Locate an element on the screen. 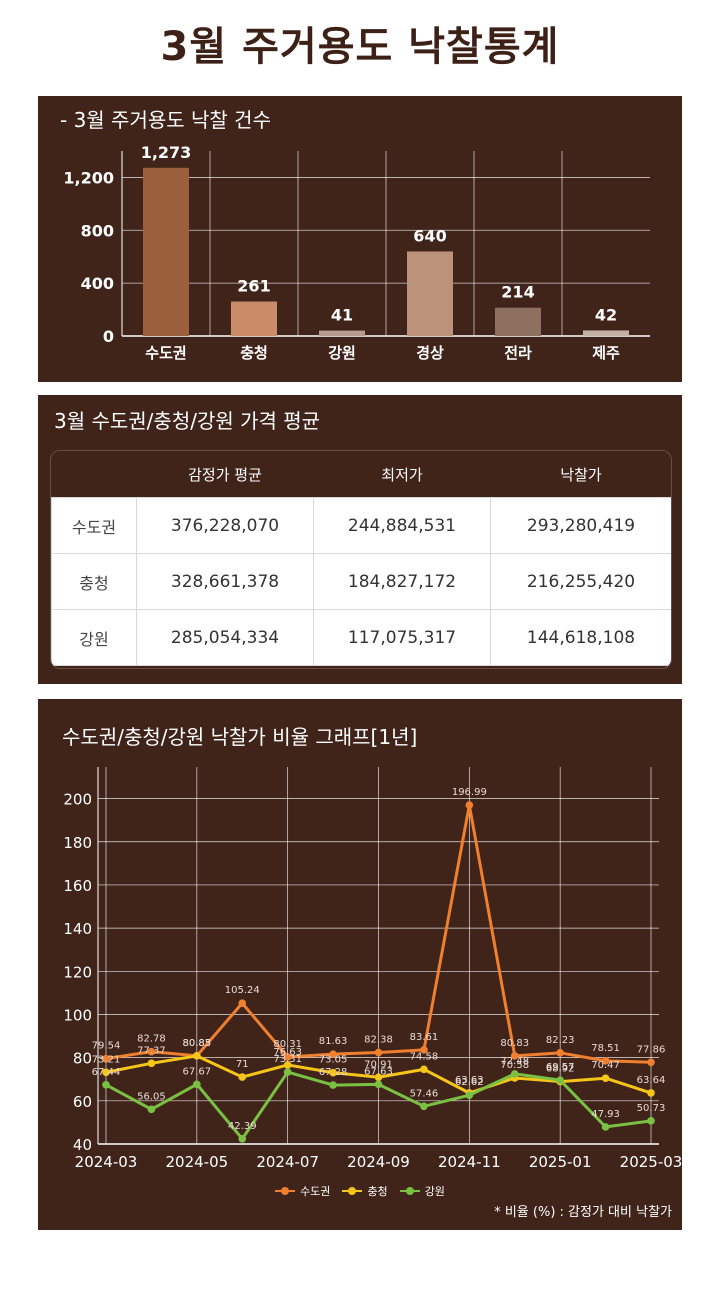  data-label: 50.73 is located at coordinates (651, 1108).